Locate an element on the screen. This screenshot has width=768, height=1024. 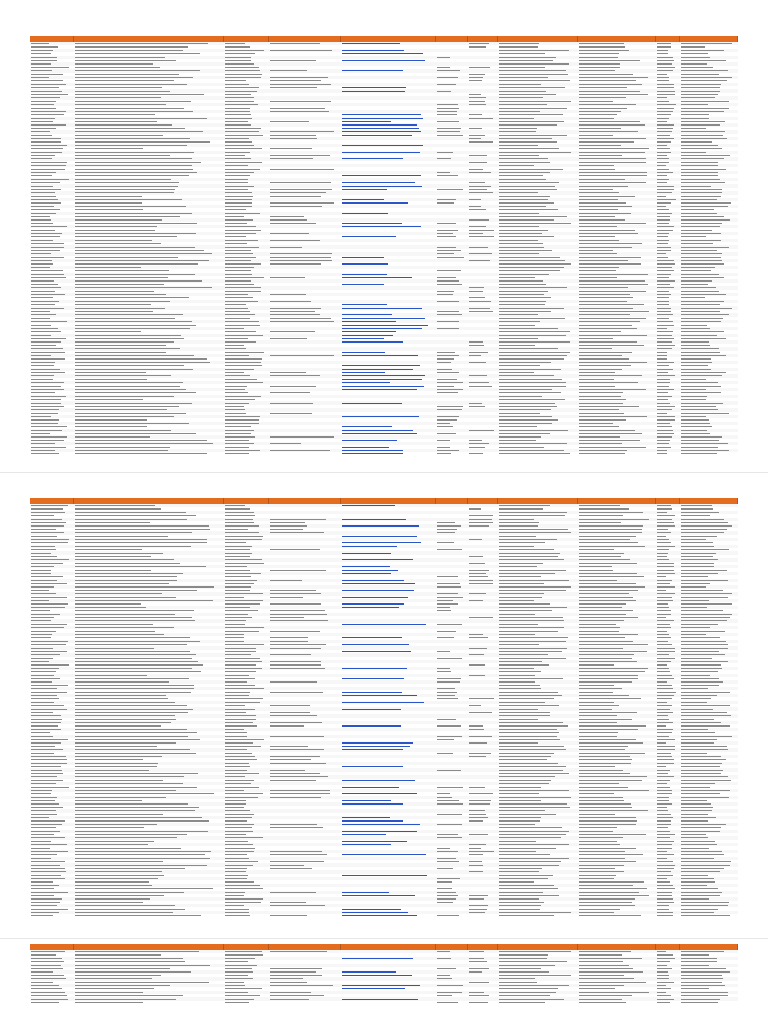
cell-codigo-postal is located at coordinates (668, 216).